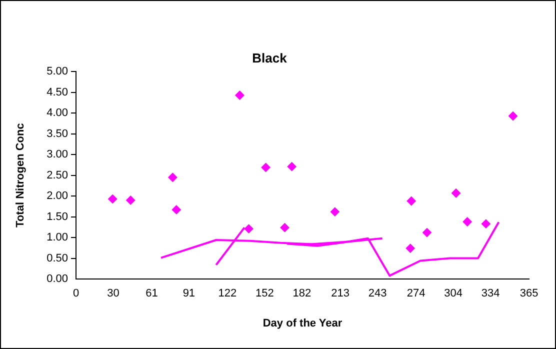 The width and height of the screenshot is (556, 349). I want to click on x-tick-label: 182, so click(302, 294).